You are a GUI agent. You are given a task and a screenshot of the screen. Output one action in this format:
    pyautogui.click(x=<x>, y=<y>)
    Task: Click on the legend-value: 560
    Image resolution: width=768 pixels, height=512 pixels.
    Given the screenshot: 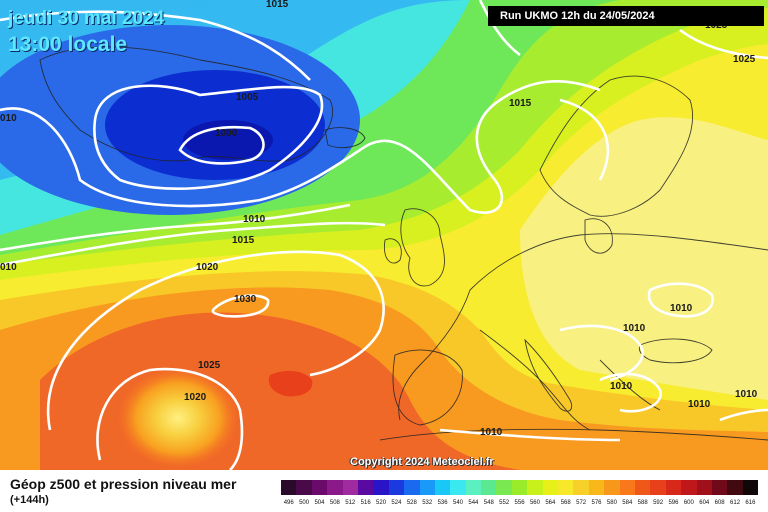 What is the action you would take?
    pyautogui.click(x=534, y=503)
    